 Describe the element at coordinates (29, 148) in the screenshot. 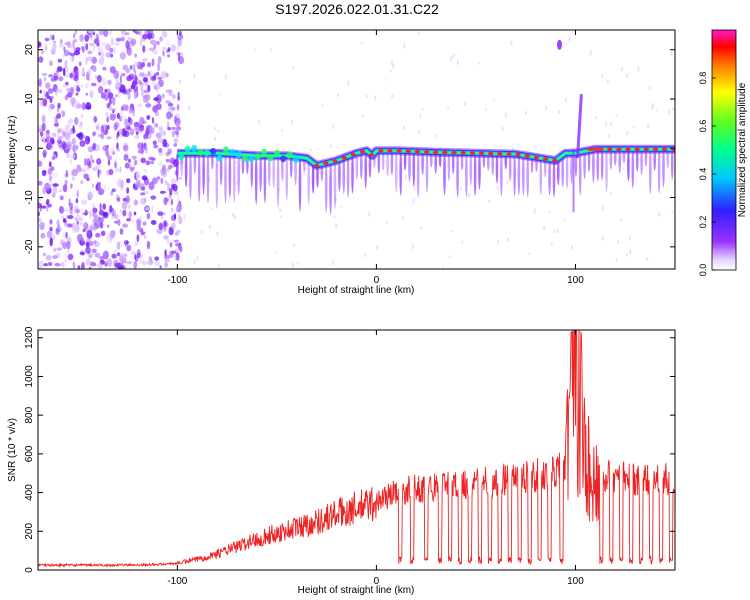

I see `spectrogram-ytick-label: 0` at that location.